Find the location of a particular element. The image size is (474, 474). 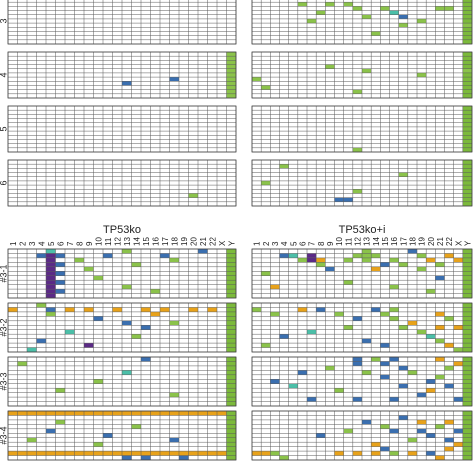

x-tick-label: 12 is located at coordinates (117, 241).